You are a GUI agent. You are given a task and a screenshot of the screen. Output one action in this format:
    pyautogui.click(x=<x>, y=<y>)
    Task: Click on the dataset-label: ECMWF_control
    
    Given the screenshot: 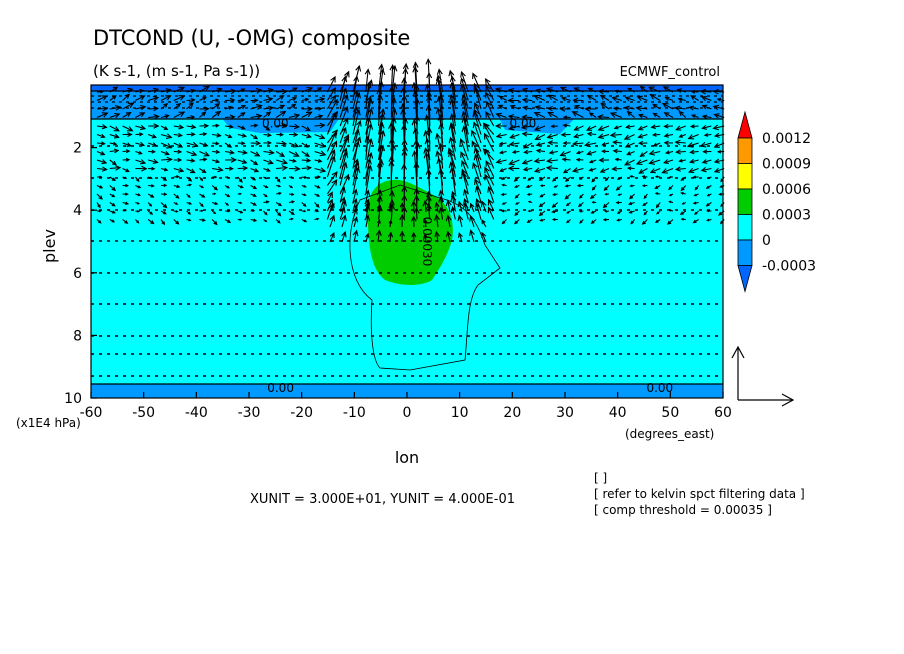 What is the action you would take?
    pyautogui.click(x=670, y=72)
    